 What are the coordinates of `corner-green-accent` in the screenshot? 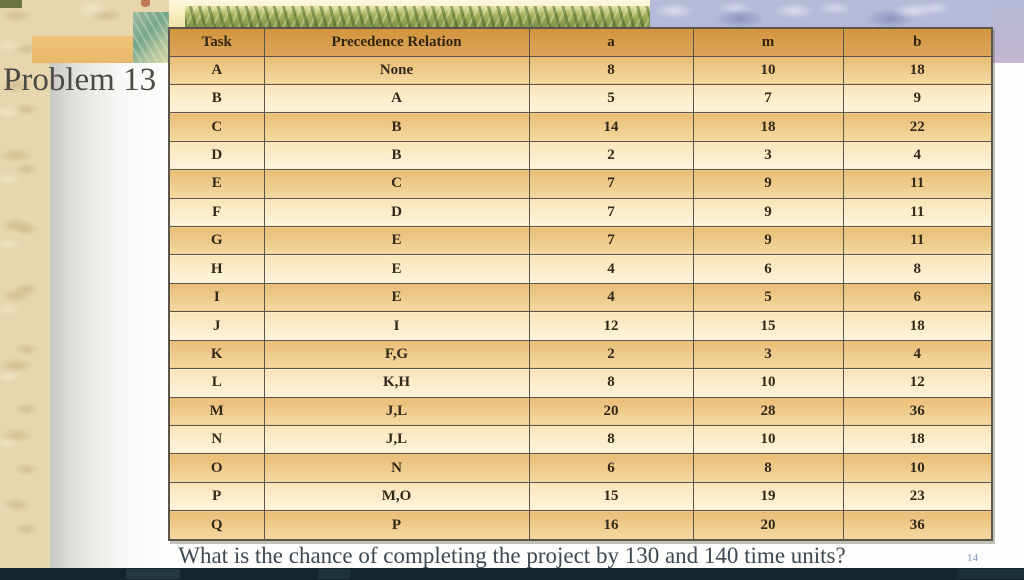 It's located at (11, 4).